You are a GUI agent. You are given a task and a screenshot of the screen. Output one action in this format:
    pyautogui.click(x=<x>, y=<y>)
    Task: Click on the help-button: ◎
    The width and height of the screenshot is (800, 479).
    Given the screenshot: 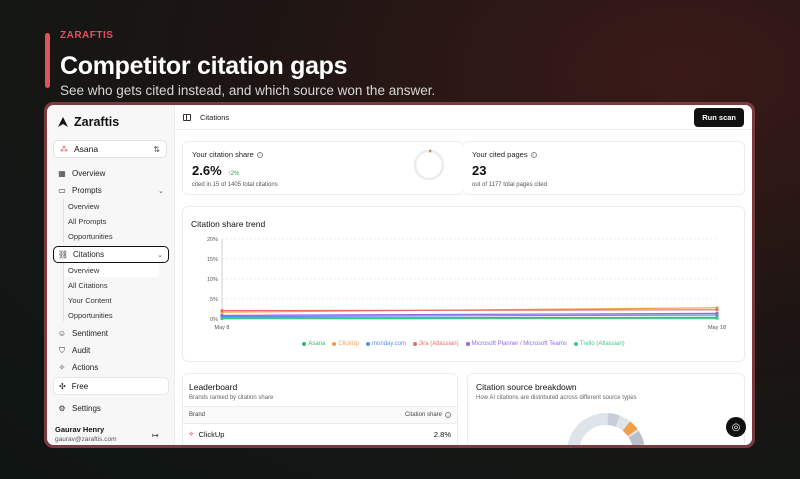 What is the action you would take?
    pyautogui.click(x=736, y=427)
    